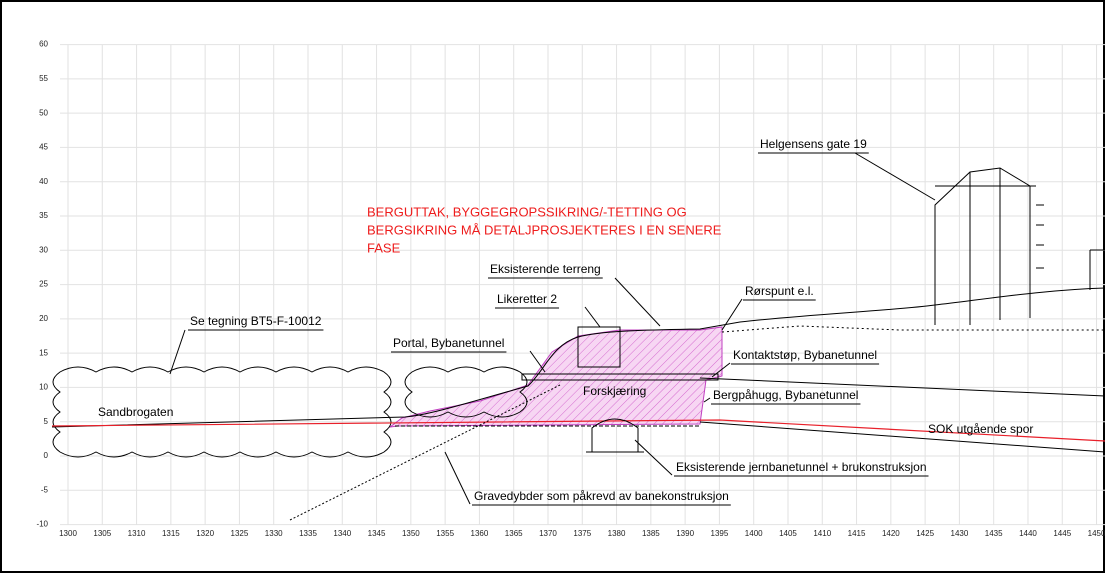 This screenshot has height=573, width=1105. What do you see at coordinates (805, 355) in the screenshot?
I see `label: Kontaktstøp, Bybanetunnel` at bounding box center [805, 355].